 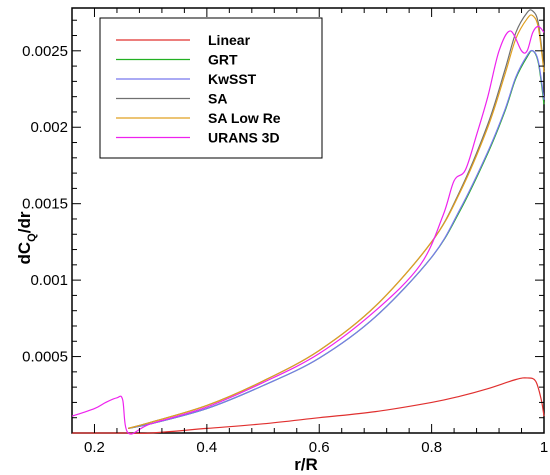 I want to click on y-tick-label: 0.001, so click(x=49, y=280).